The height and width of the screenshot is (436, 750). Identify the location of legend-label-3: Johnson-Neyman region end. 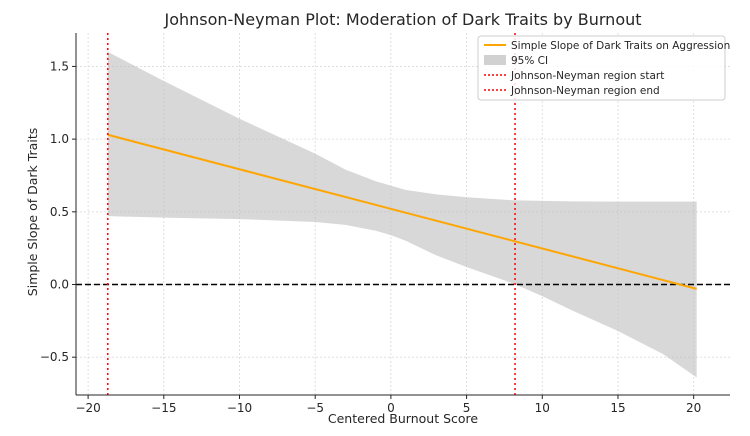
(585, 91).